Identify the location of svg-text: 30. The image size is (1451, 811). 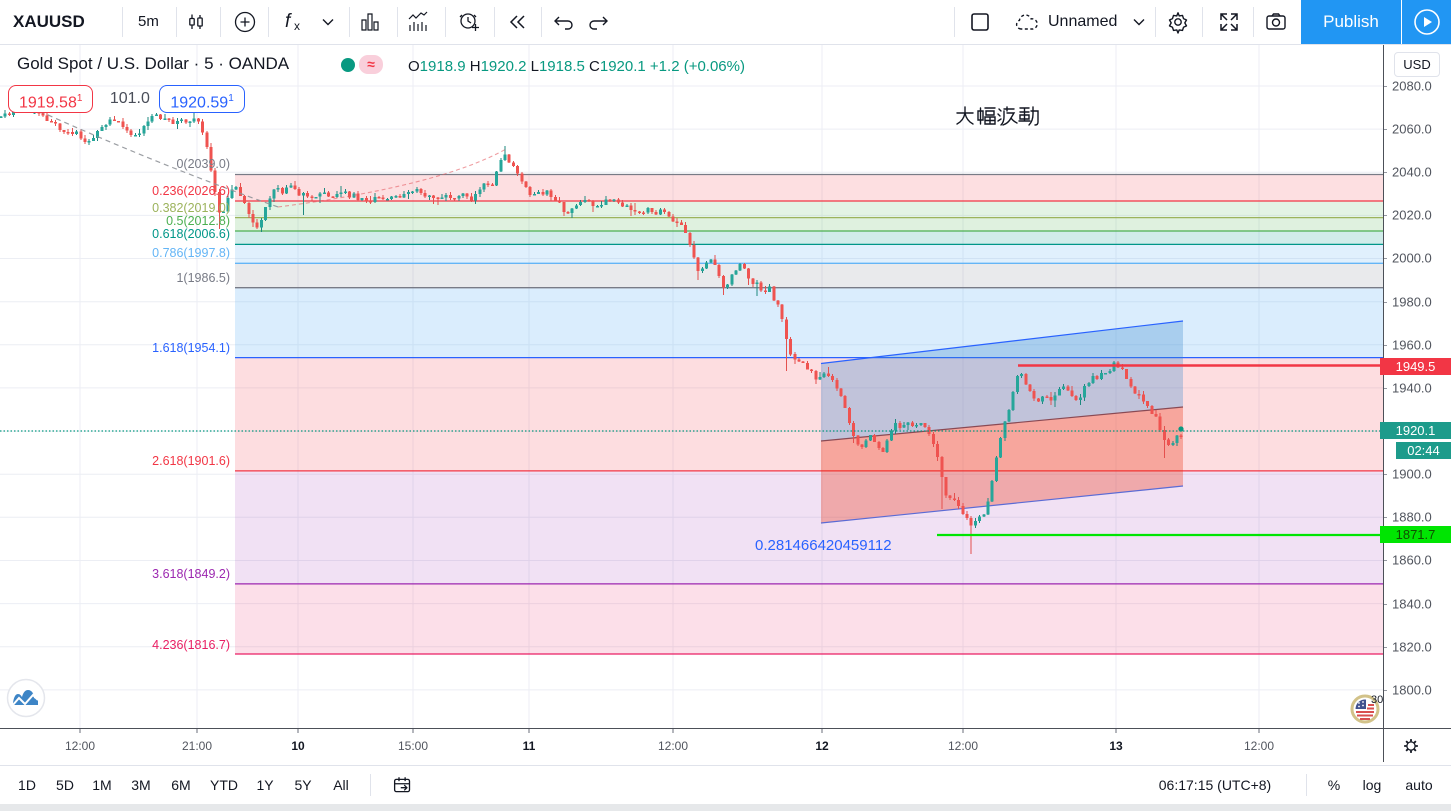
(1377, 700).